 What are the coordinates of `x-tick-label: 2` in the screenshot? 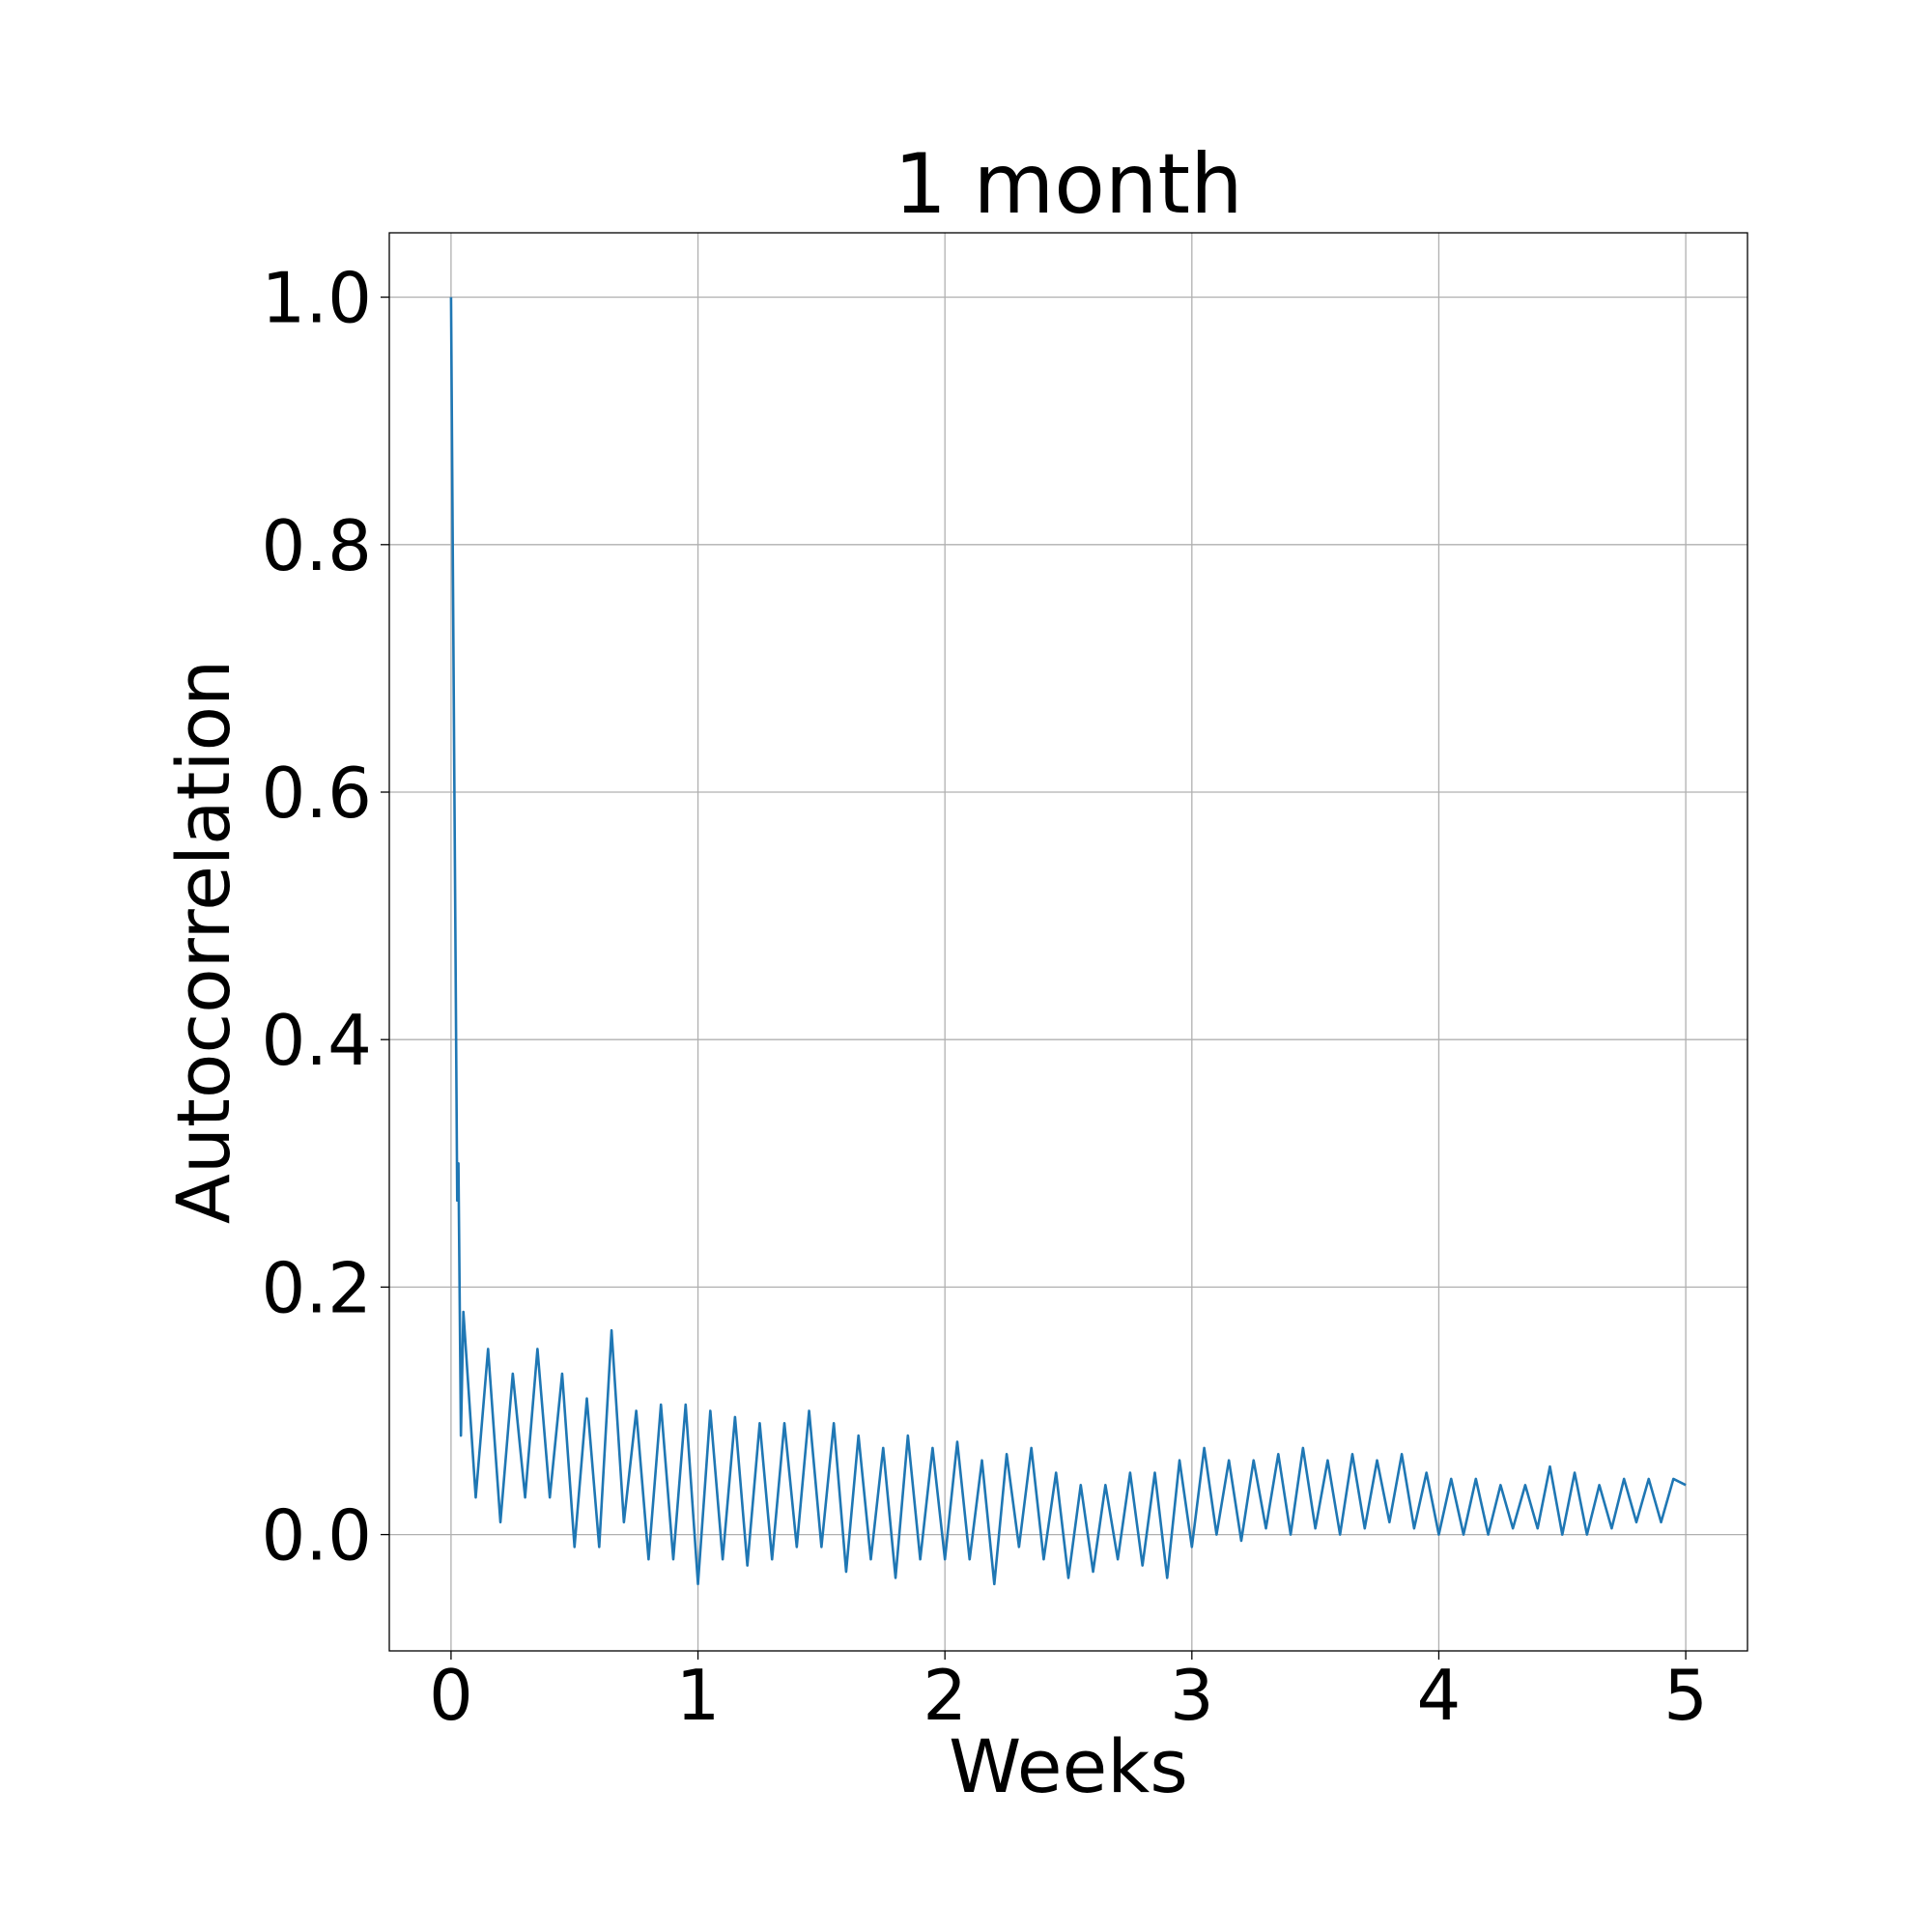 It's located at (945, 1695).